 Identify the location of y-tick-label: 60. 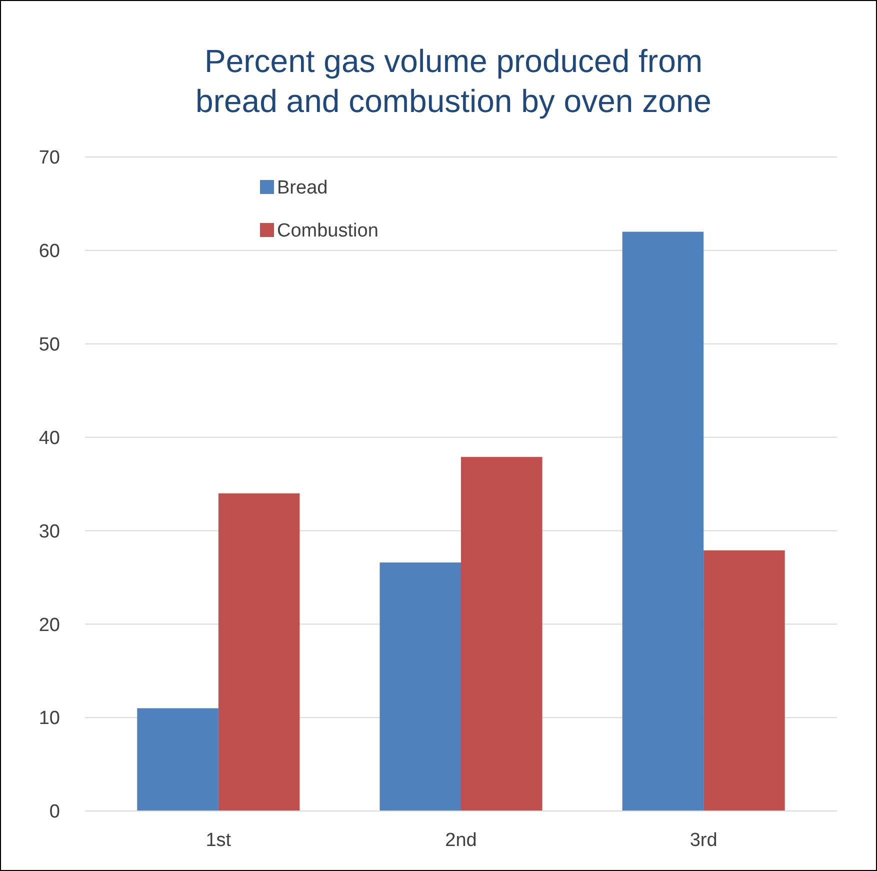
(49, 251).